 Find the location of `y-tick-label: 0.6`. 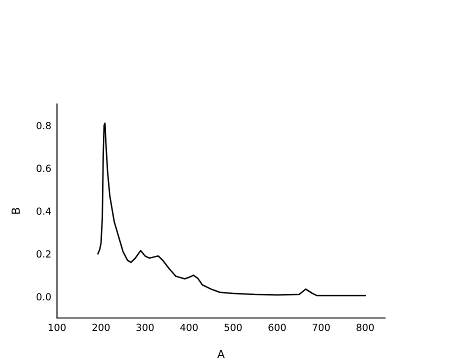

y-tick-label: 0.6 is located at coordinates (43, 168).